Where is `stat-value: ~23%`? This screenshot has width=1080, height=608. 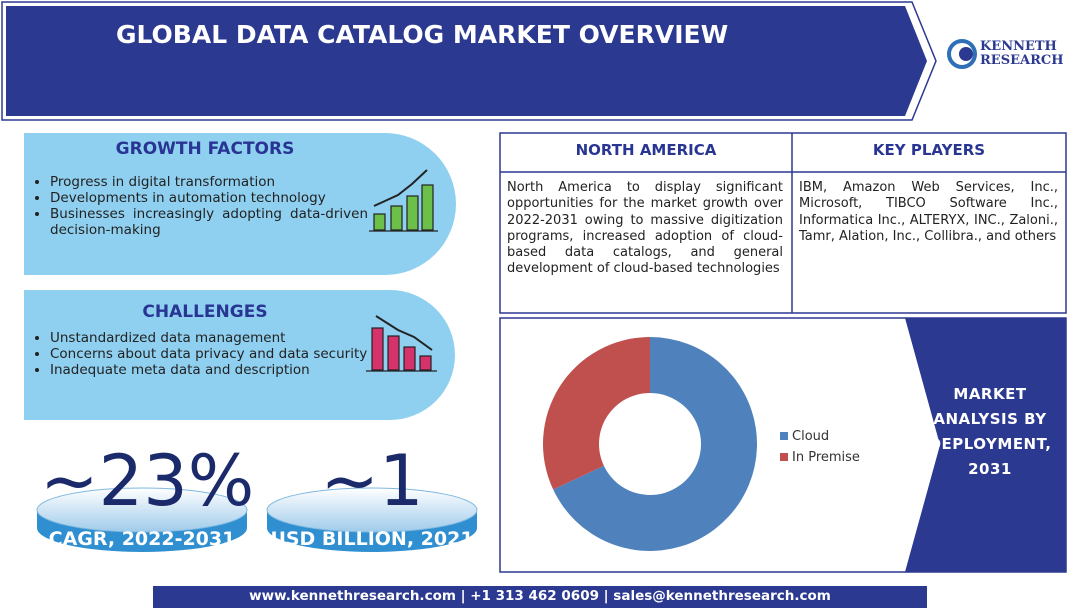
stat-value: ~23% is located at coordinates (147, 481).